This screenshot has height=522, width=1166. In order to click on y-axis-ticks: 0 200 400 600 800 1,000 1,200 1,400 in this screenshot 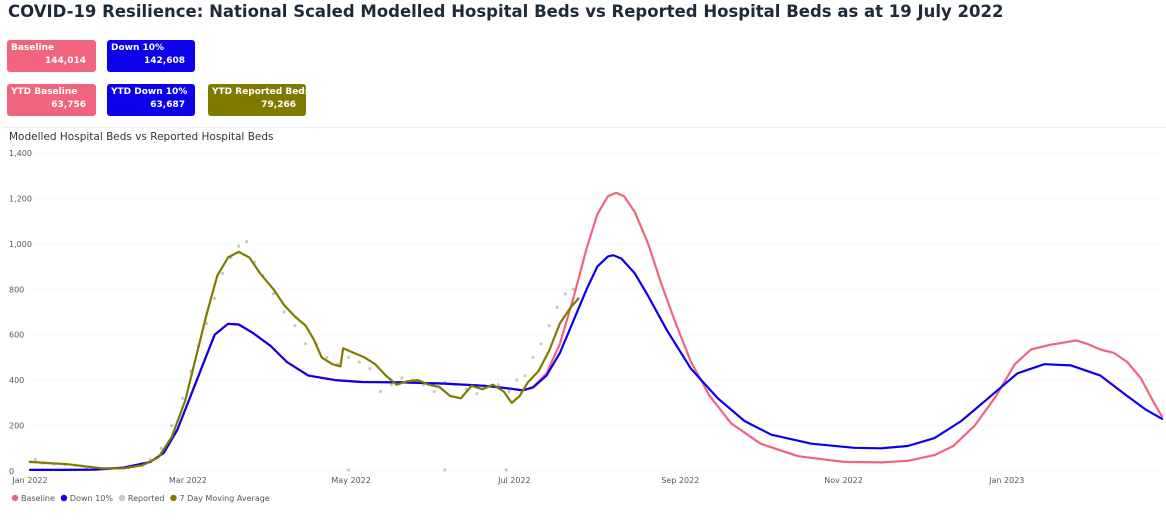, I will do `click(20, 312)`.